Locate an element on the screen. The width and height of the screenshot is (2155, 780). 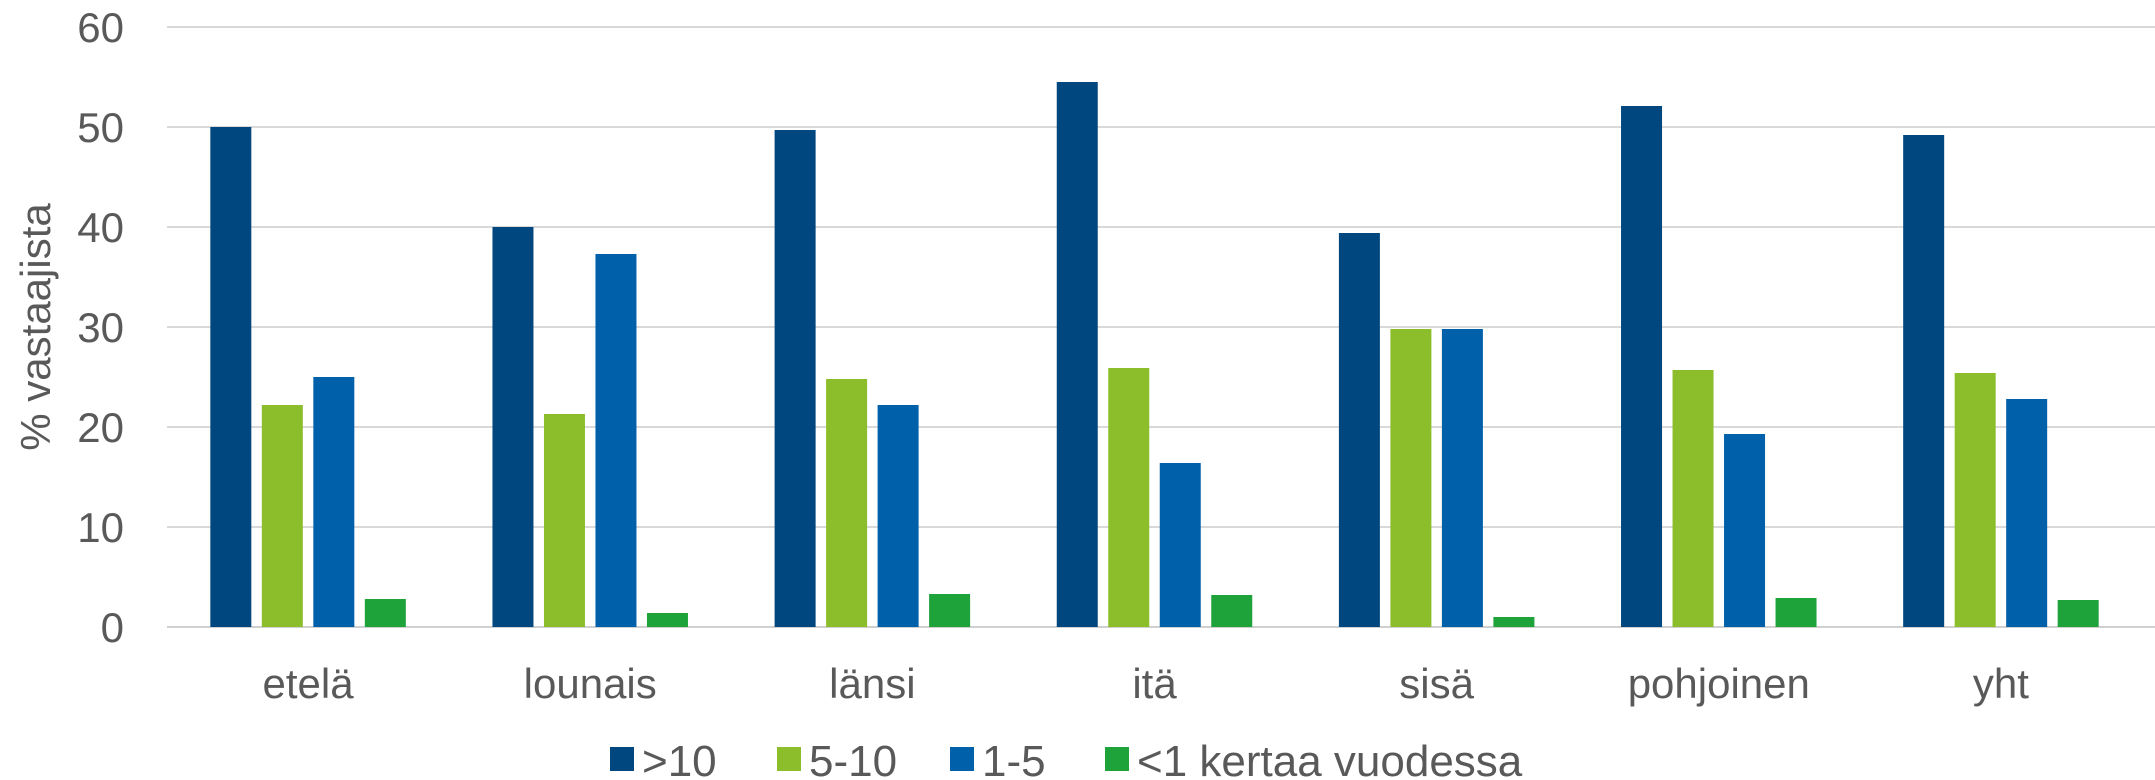
y-tick-label: 60 is located at coordinates (100, 27).